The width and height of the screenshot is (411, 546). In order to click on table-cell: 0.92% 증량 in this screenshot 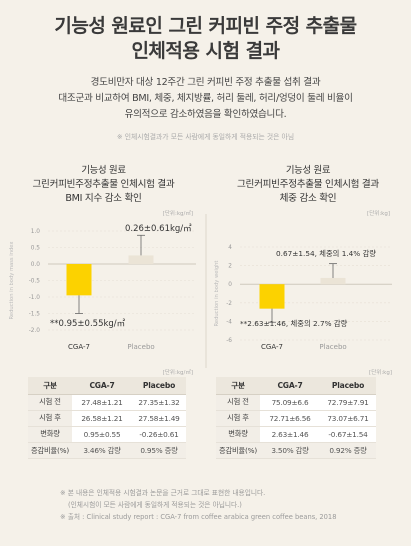, I will do `click(348, 451)`.